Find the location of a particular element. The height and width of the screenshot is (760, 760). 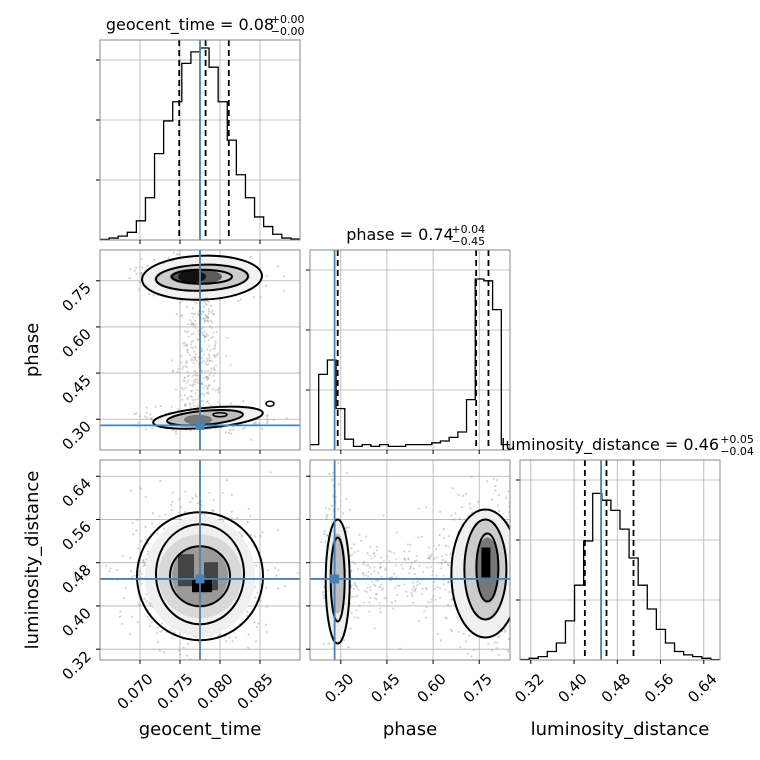

x-ticks-top-geocent_time is located at coordinates (200, 242).